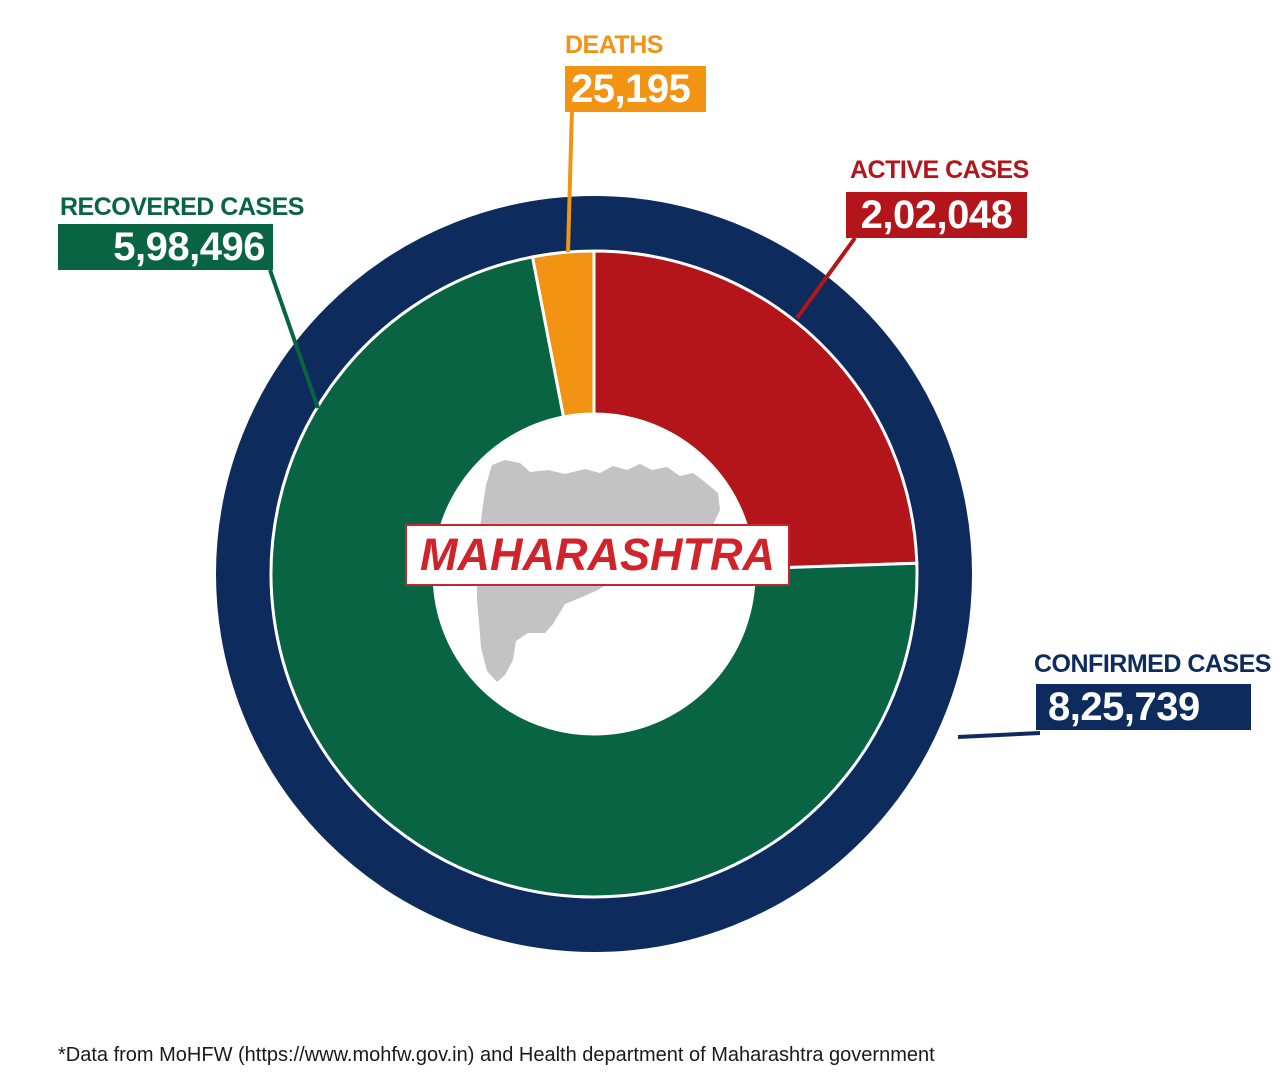 This screenshot has height=1080, width=1288. I want to click on recovered-cases-value: 5,98,496, so click(165, 247).